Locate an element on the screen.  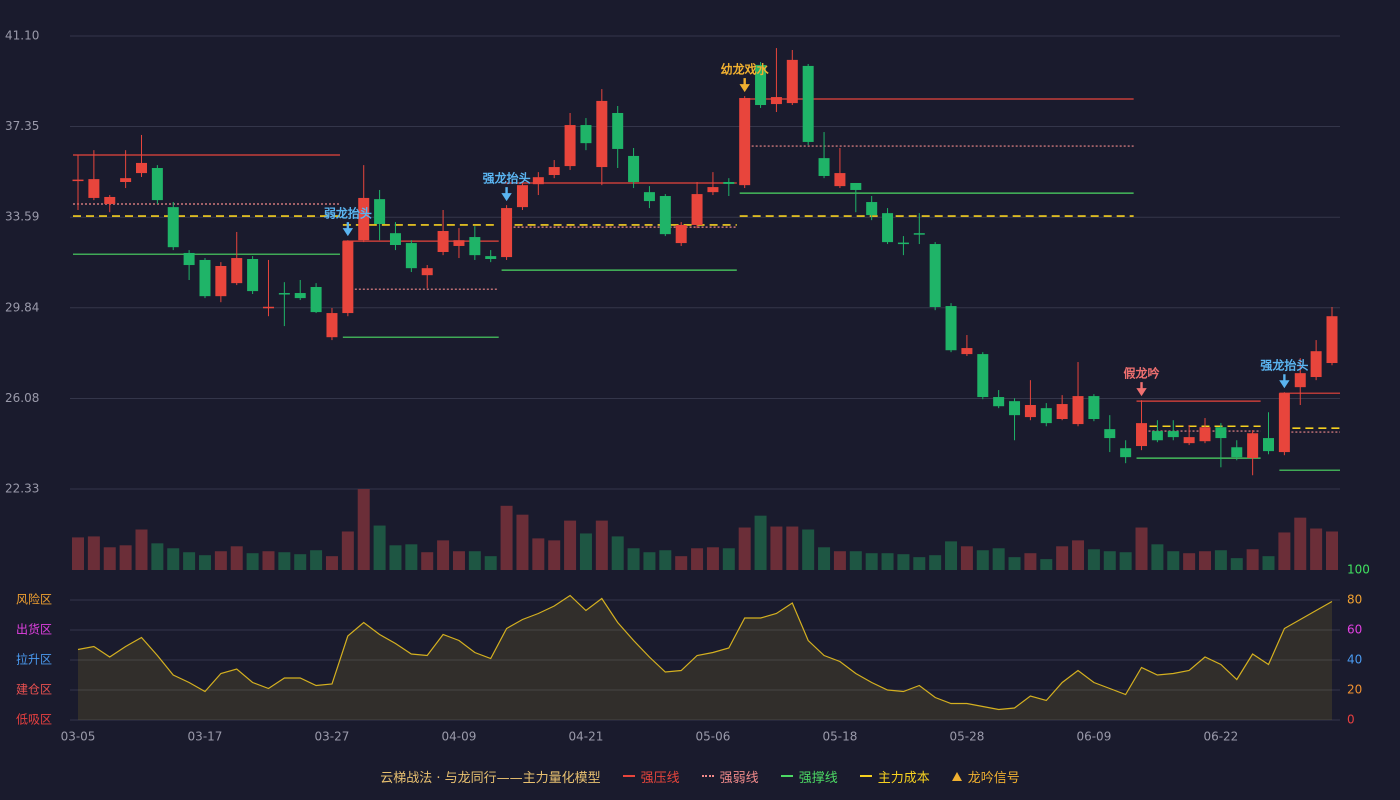
legend-item: 龙吟信号 is located at coordinates (985, 776).